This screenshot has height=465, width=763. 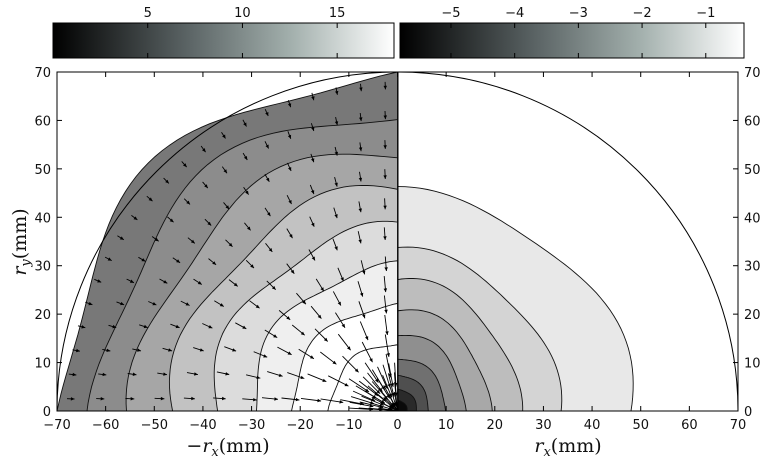 What do you see at coordinates (42, 218) in the screenshot?
I see `y-tick-label-left: 40` at bounding box center [42, 218].